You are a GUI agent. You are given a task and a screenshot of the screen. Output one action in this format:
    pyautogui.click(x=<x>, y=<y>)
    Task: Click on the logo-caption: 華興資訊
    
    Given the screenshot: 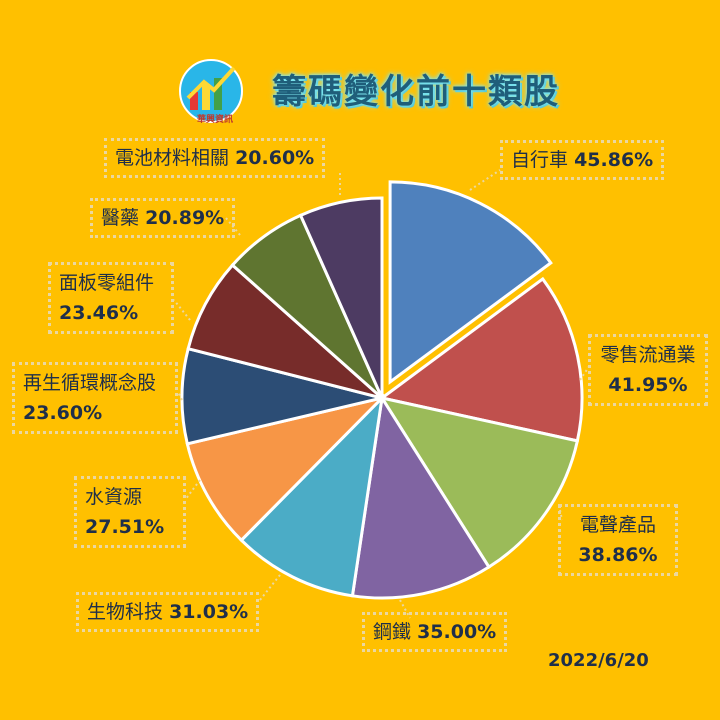 What is the action you would take?
    pyautogui.click(x=214, y=120)
    